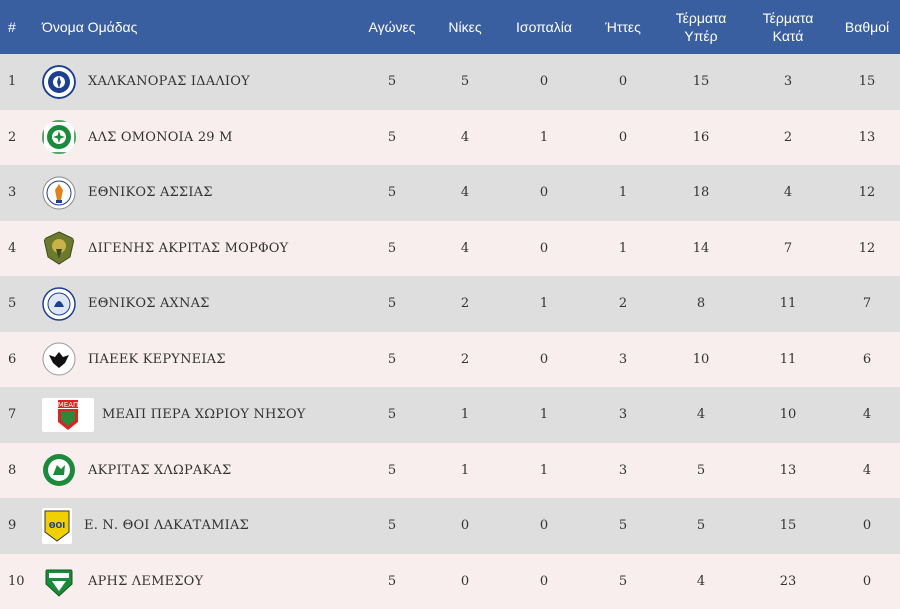  I want to click on row-ga: 3, so click(788, 82).